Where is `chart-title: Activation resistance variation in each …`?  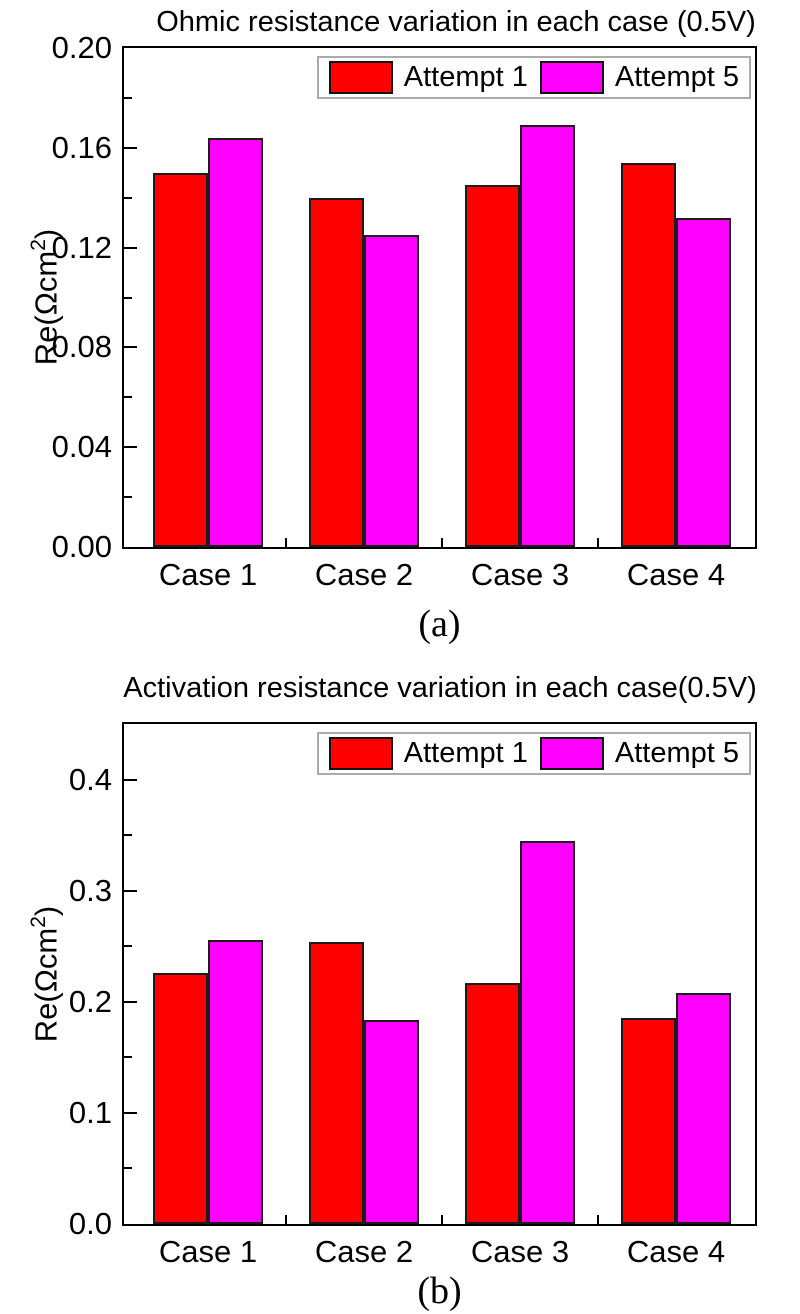 chart-title: Activation resistance variation in each … is located at coordinates (440, 688).